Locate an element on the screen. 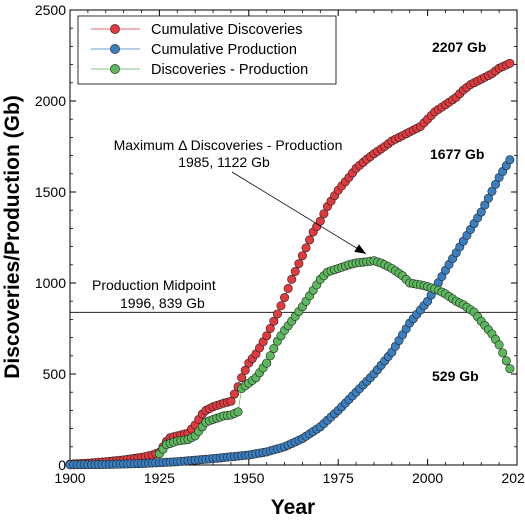  y-axis-title: Discoveries/Production (Gb) is located at coordinates (12, 237).